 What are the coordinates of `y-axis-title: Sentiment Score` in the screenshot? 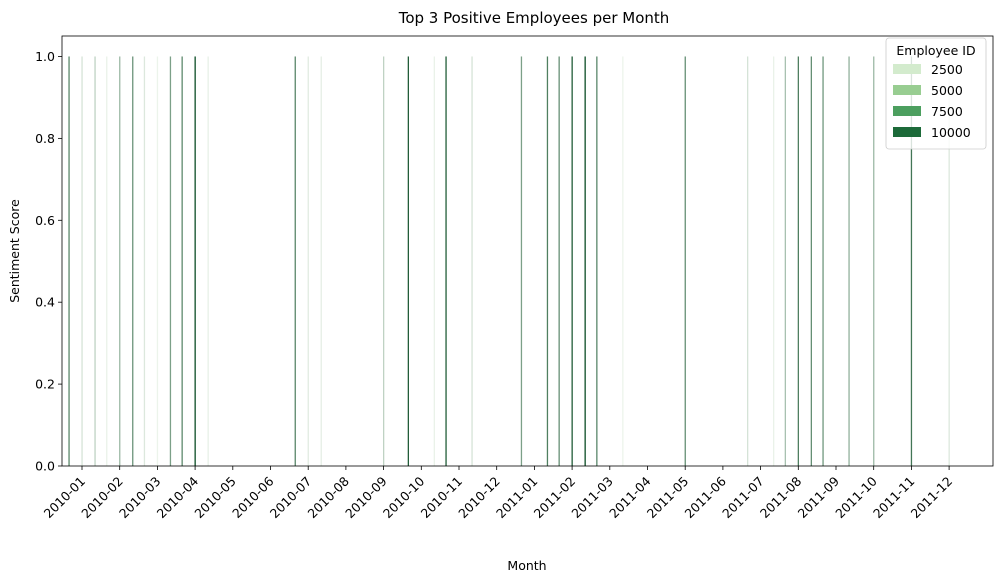 It's located at (14, 251).